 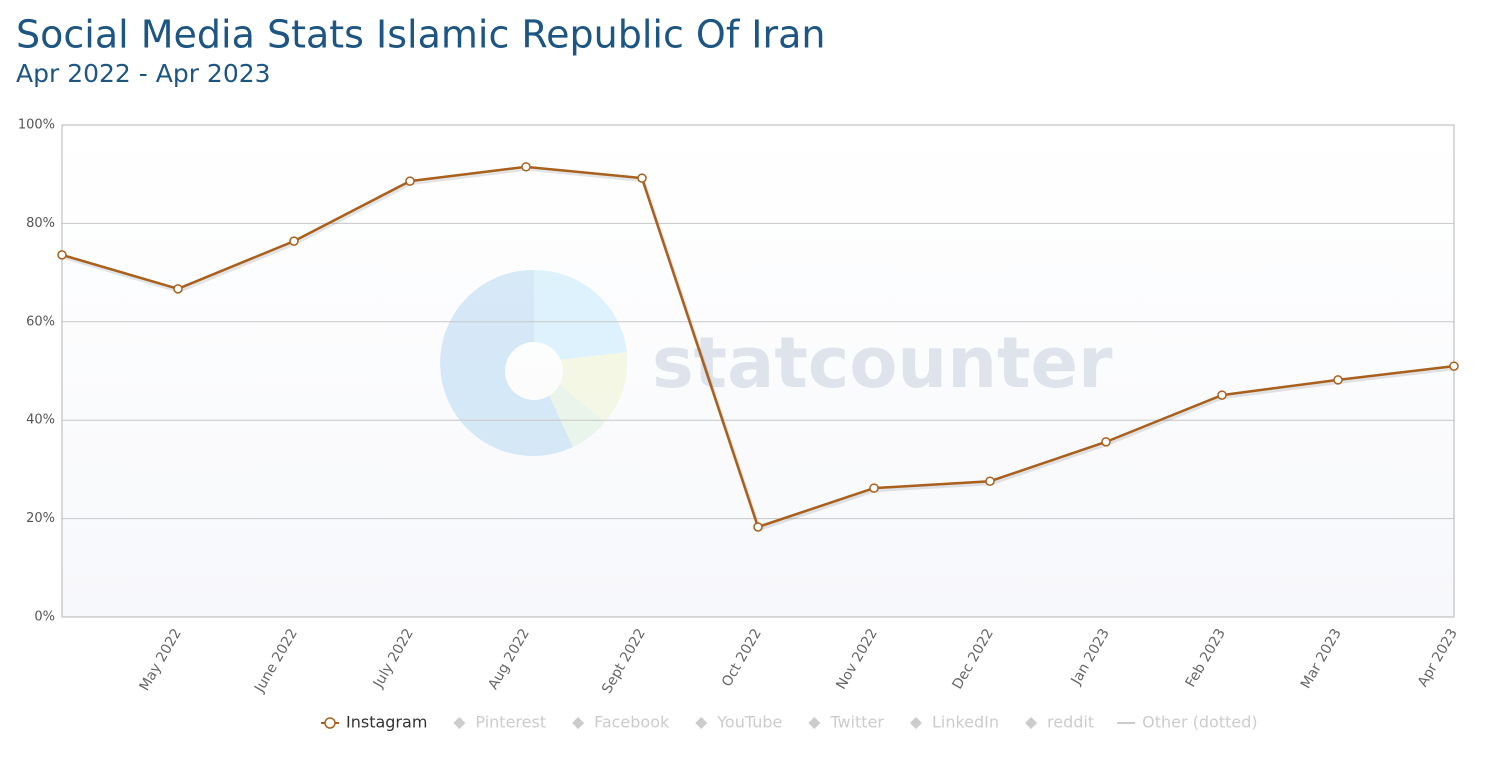 What do you see at coordinates (1200, 722) in the screenshot?
I see `legend-label: Other (dotted)` at bounding box center [1200, 722].